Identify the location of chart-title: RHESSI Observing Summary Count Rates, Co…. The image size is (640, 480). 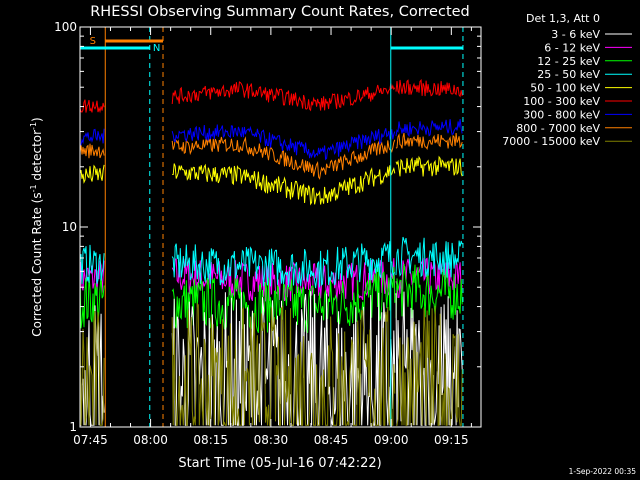
(280, 12).